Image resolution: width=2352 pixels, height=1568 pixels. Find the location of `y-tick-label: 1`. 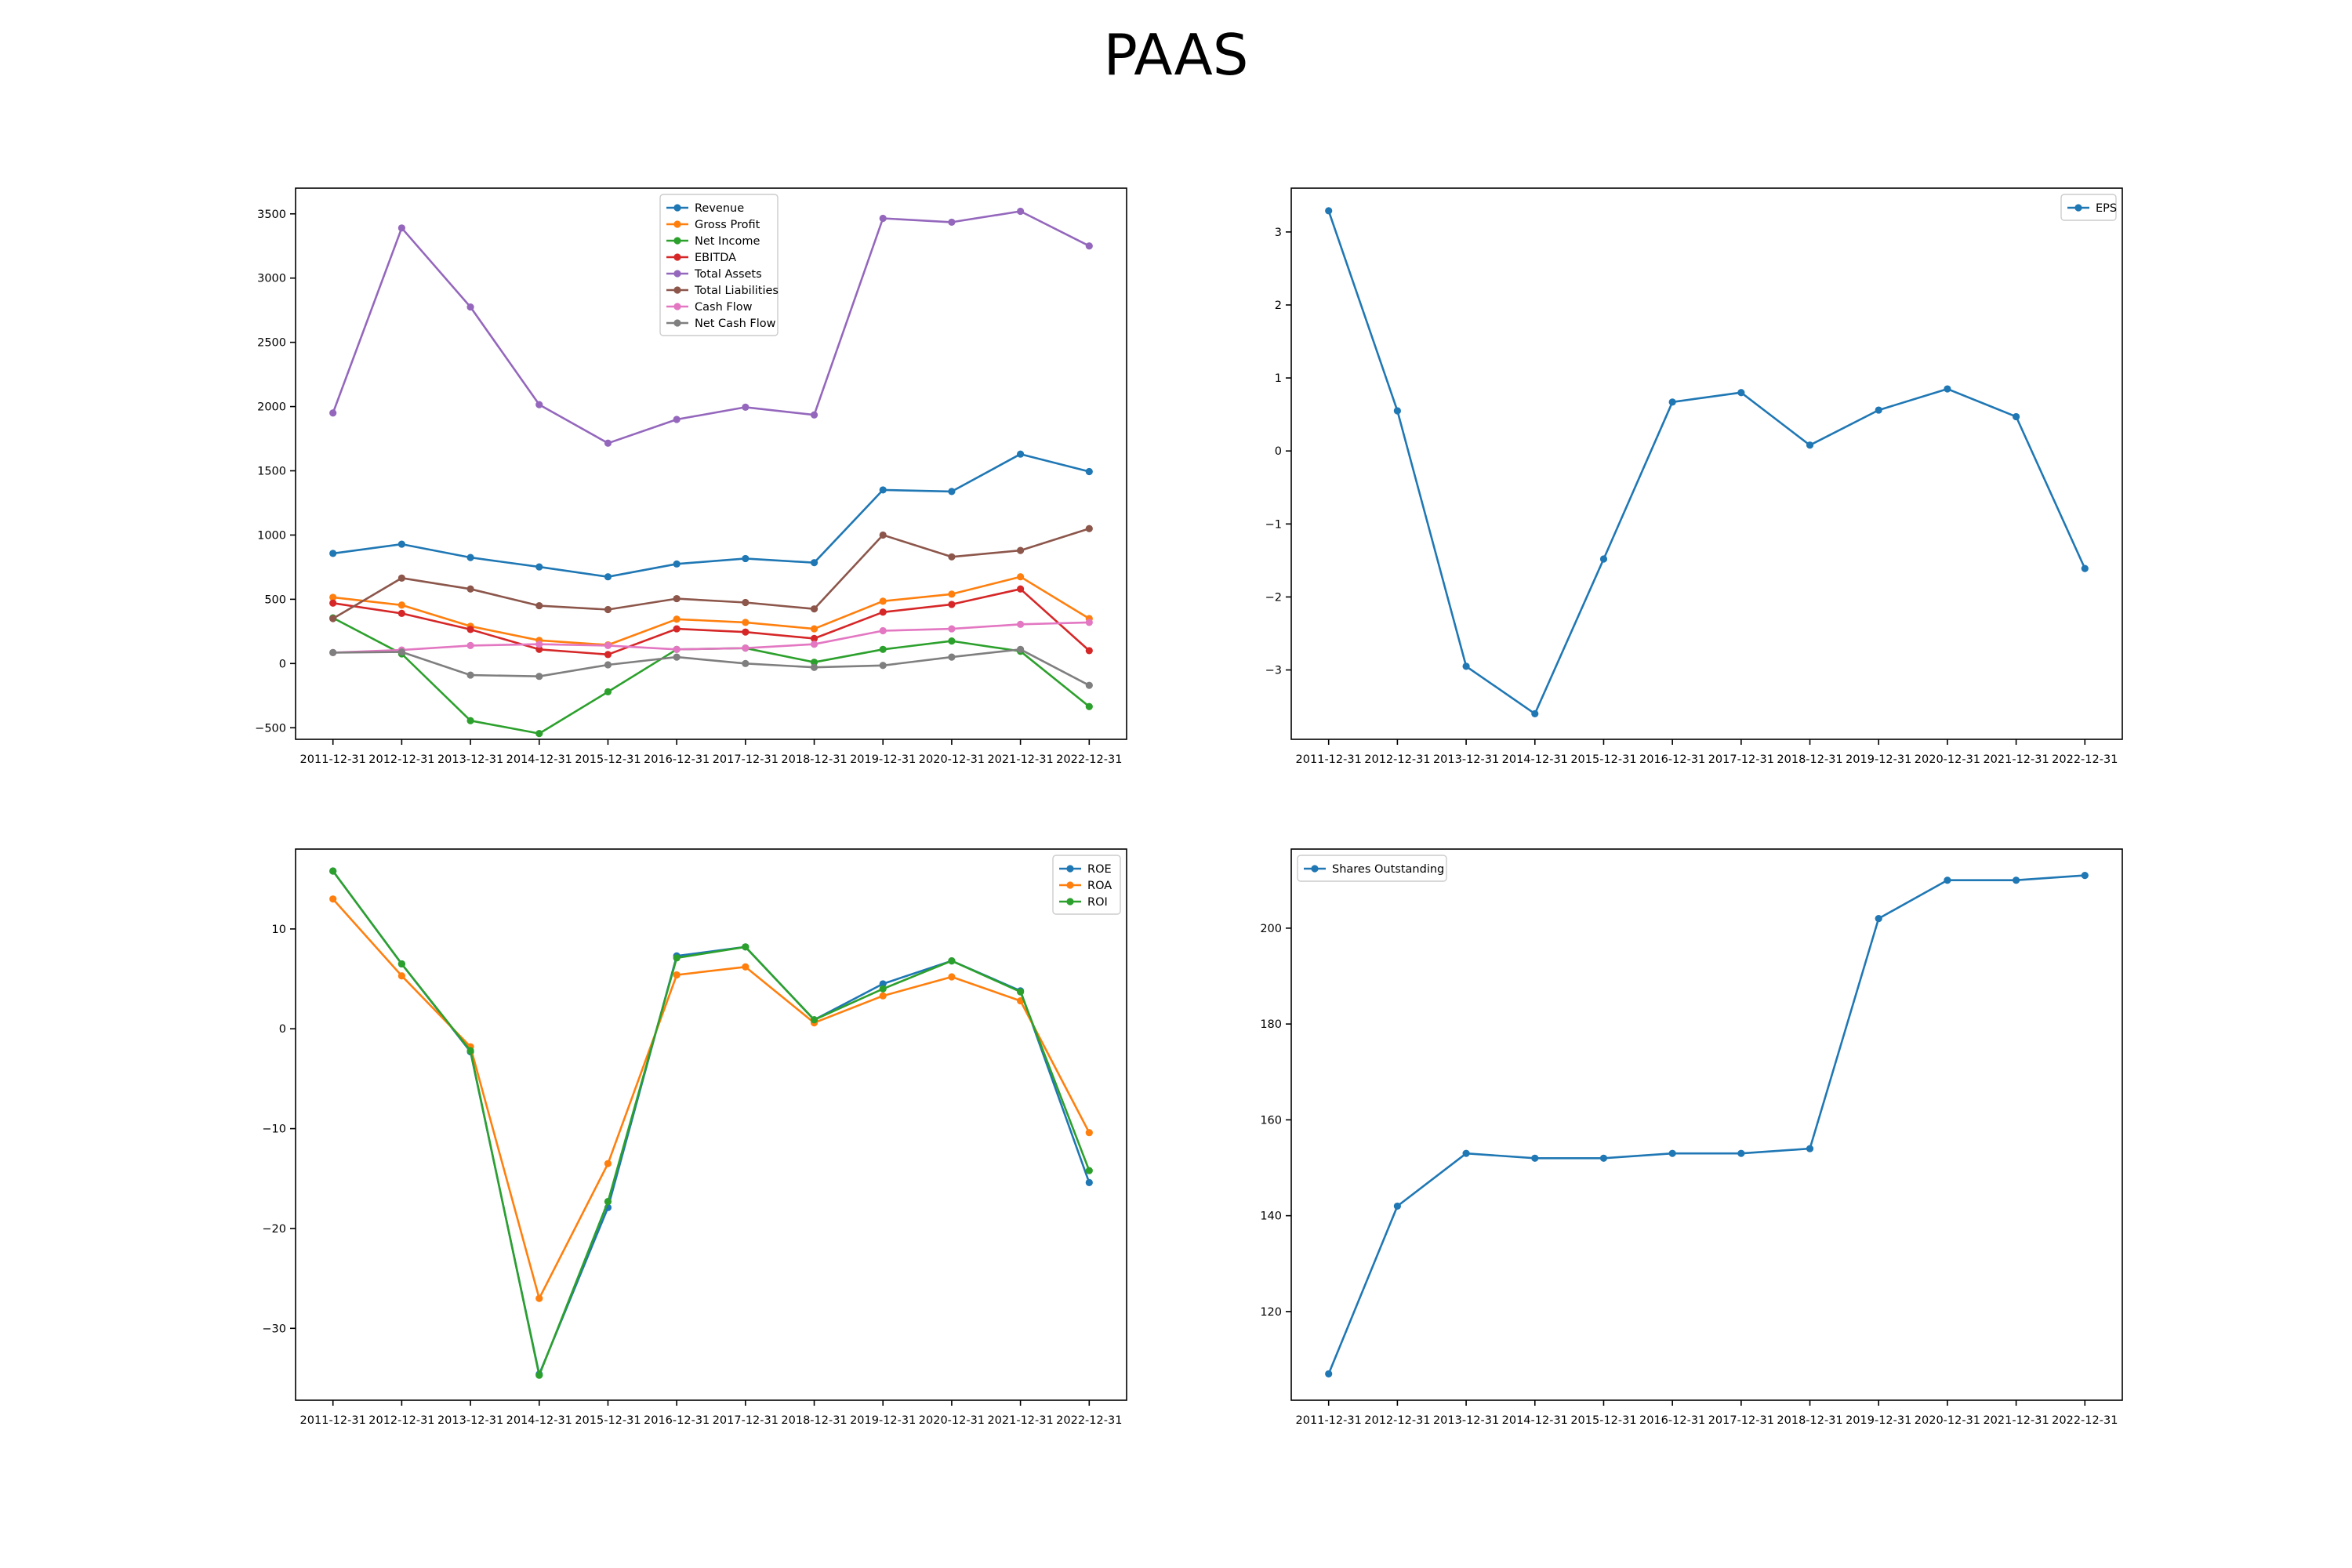

y-tick-label: 1 is located at coordinates (1278, 378).